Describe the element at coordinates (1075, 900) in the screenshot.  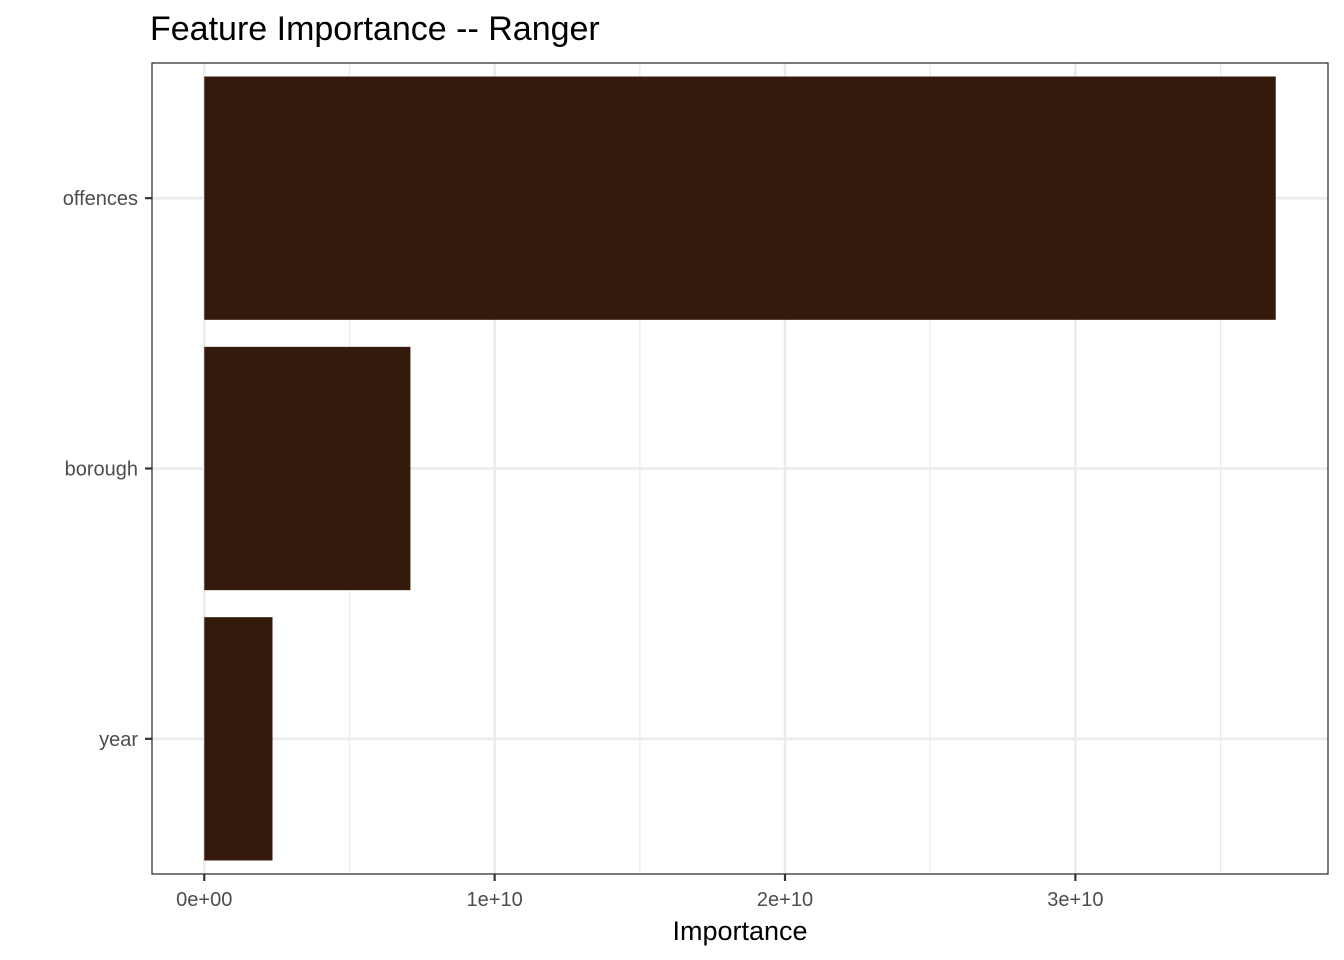
I see `x-tick-label-3: 3e+10` at that location.